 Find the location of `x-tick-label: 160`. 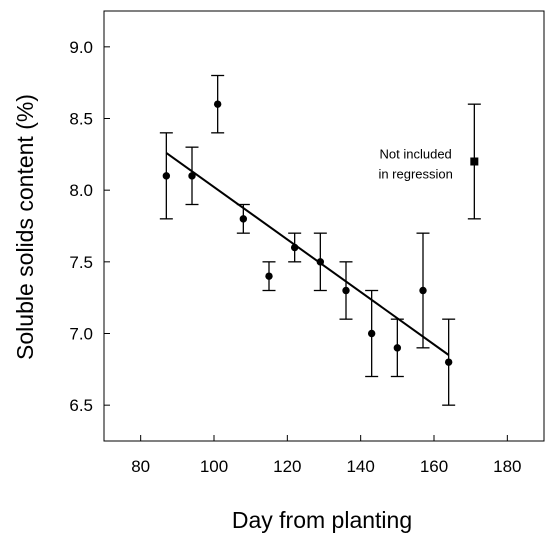

x-tick-label: 160 is located at coordinates (434, 466).